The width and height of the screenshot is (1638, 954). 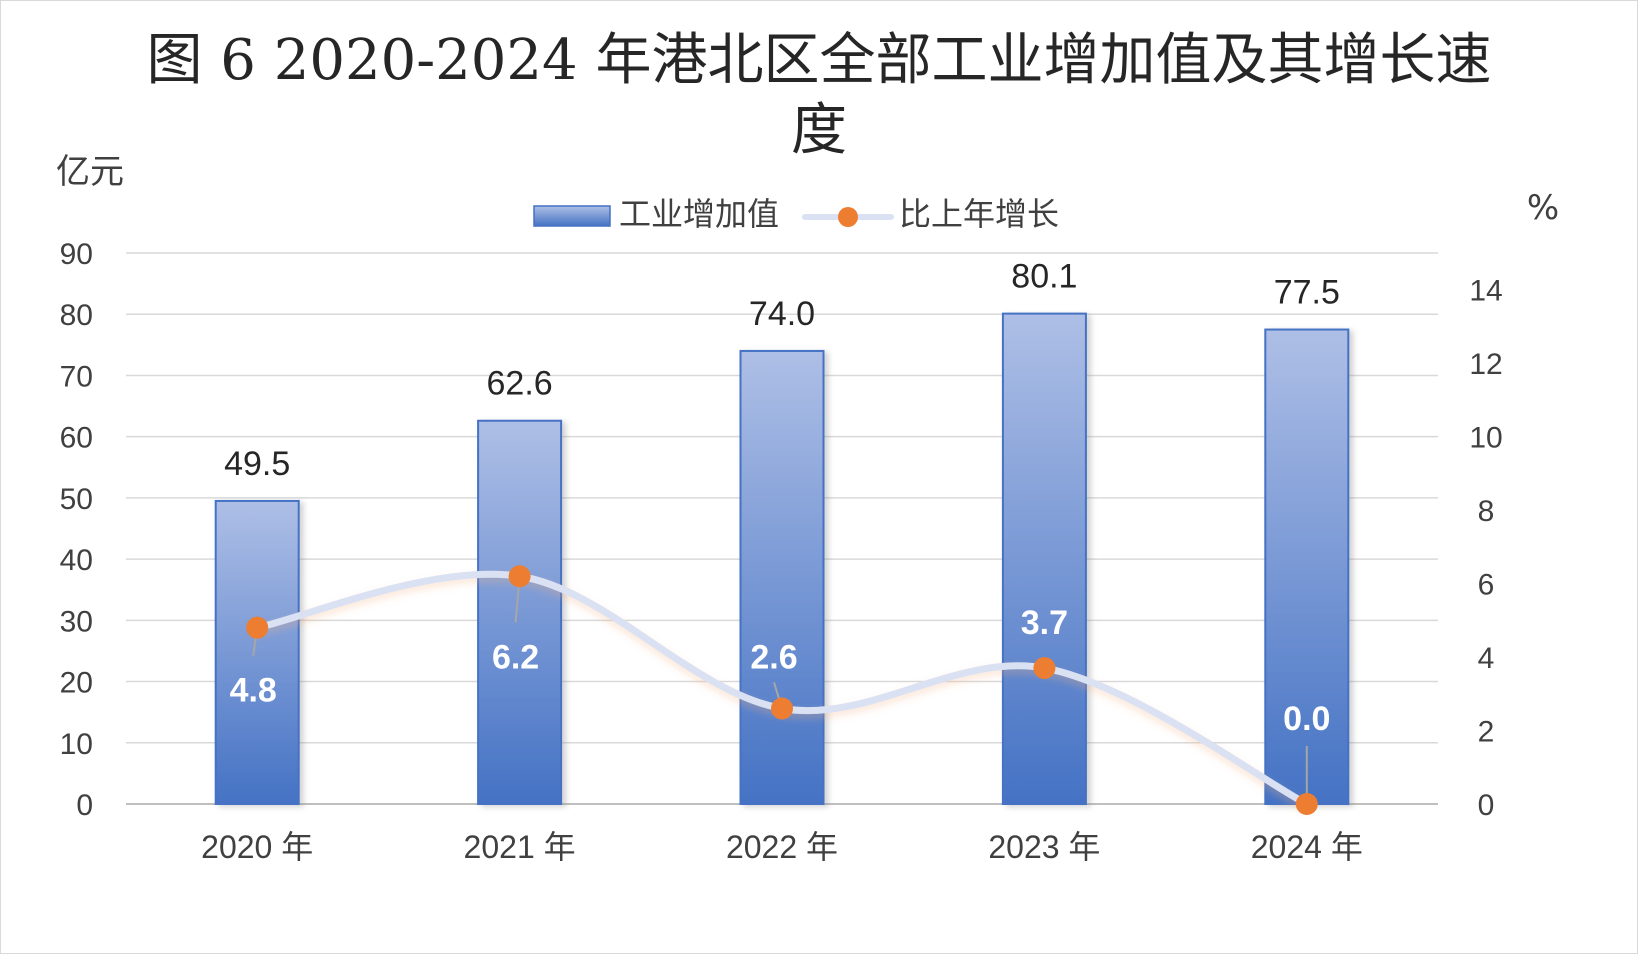 What do you see at coordinates (76, 438) in the screenshot?
I see `left-tick-label: 60` at bounding box center [76, 438].